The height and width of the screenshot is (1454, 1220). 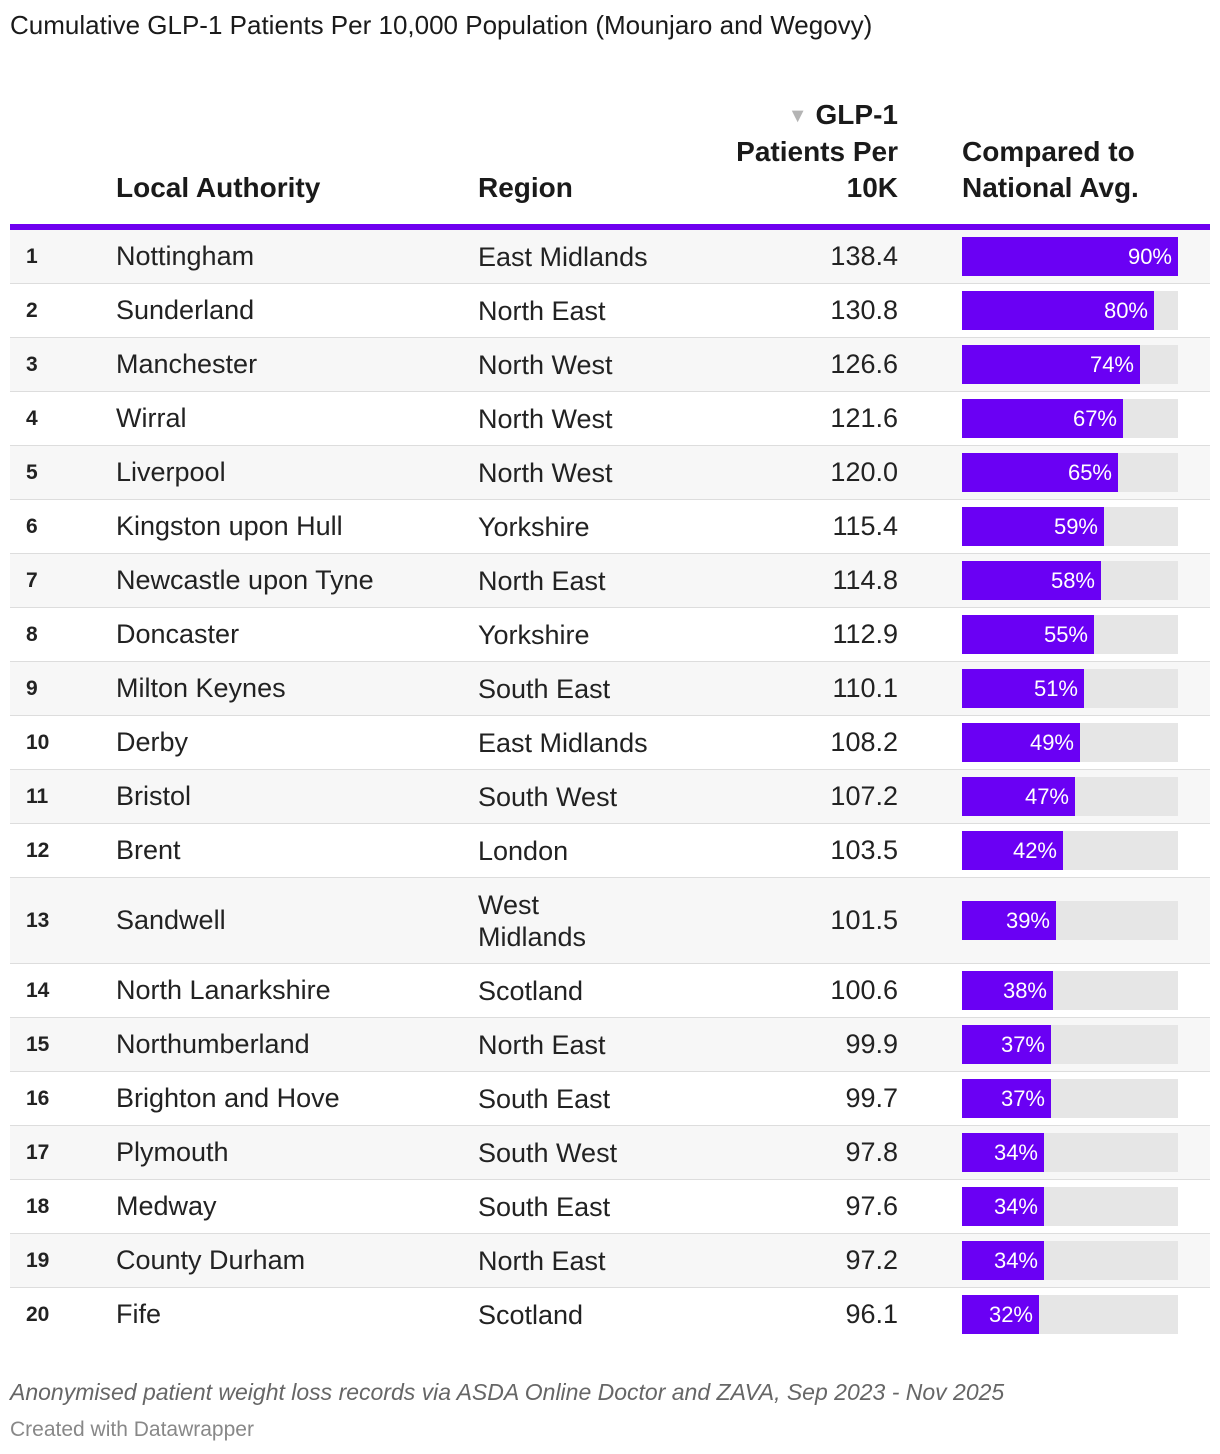 I want to click on table-row: 10 Derby East Midlands 108.2 49%, so click(x=610, y=743).